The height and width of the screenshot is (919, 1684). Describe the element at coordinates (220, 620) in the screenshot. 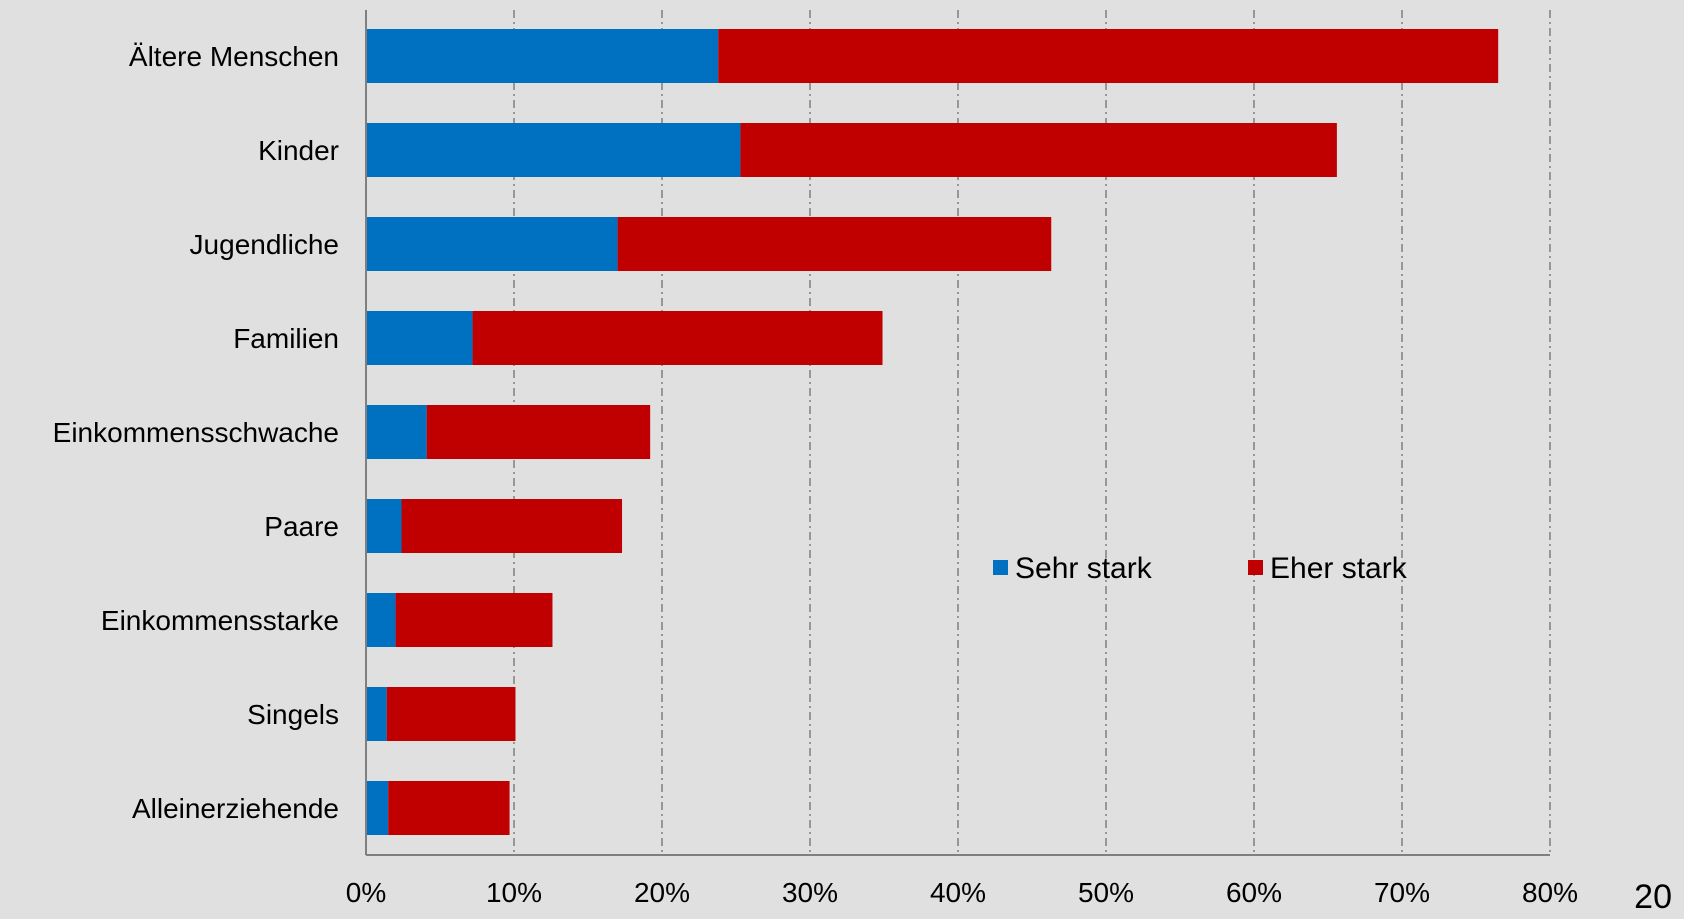

I see `category-label: Einkommensstarke` at that location.